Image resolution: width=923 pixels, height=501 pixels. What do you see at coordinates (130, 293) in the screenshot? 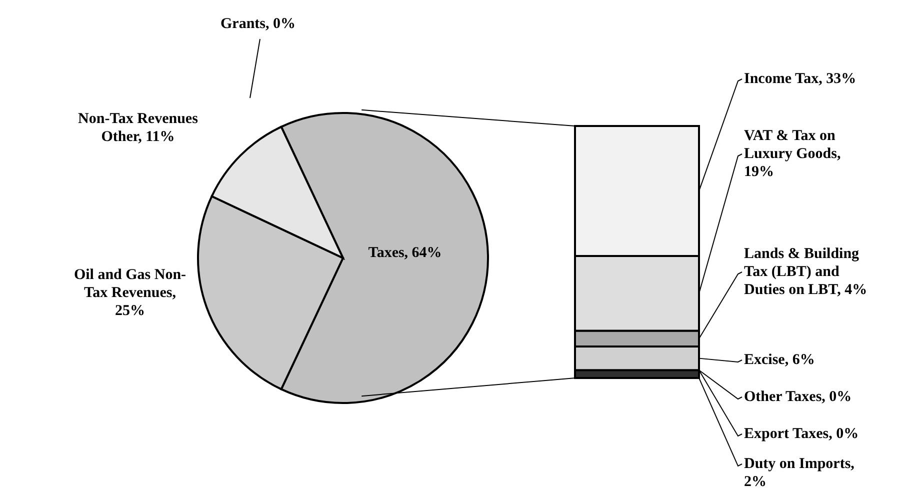
I see `slice-label: Oil and Gas Non-Tax Revenues, 25%` at bounding box center [130, 293].